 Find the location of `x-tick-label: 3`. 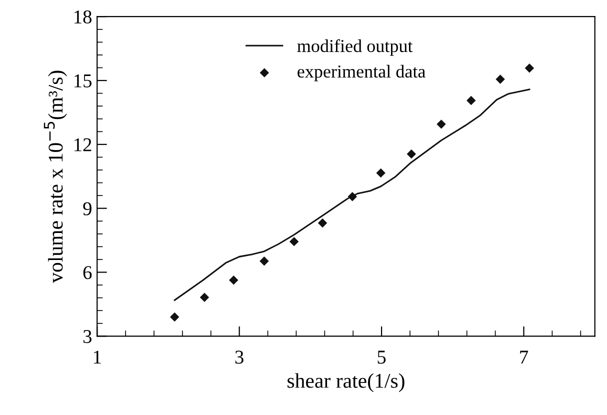

x-tick-label: 3 is located at coordinates (239, 357).